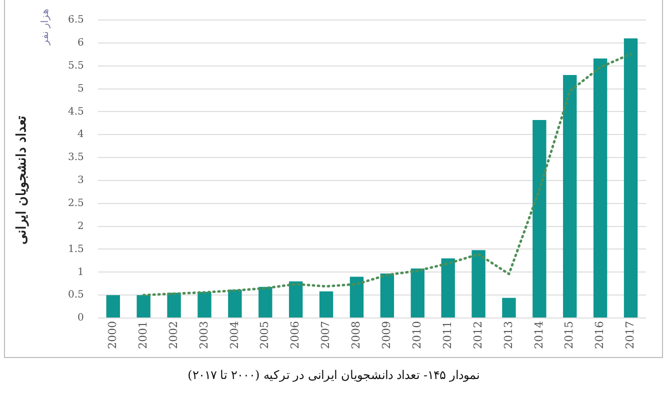  What do you see at coordinates (356, 335) in the screenshot?
I see `x-tick-label: 2008` at bounding box center [356, 335].